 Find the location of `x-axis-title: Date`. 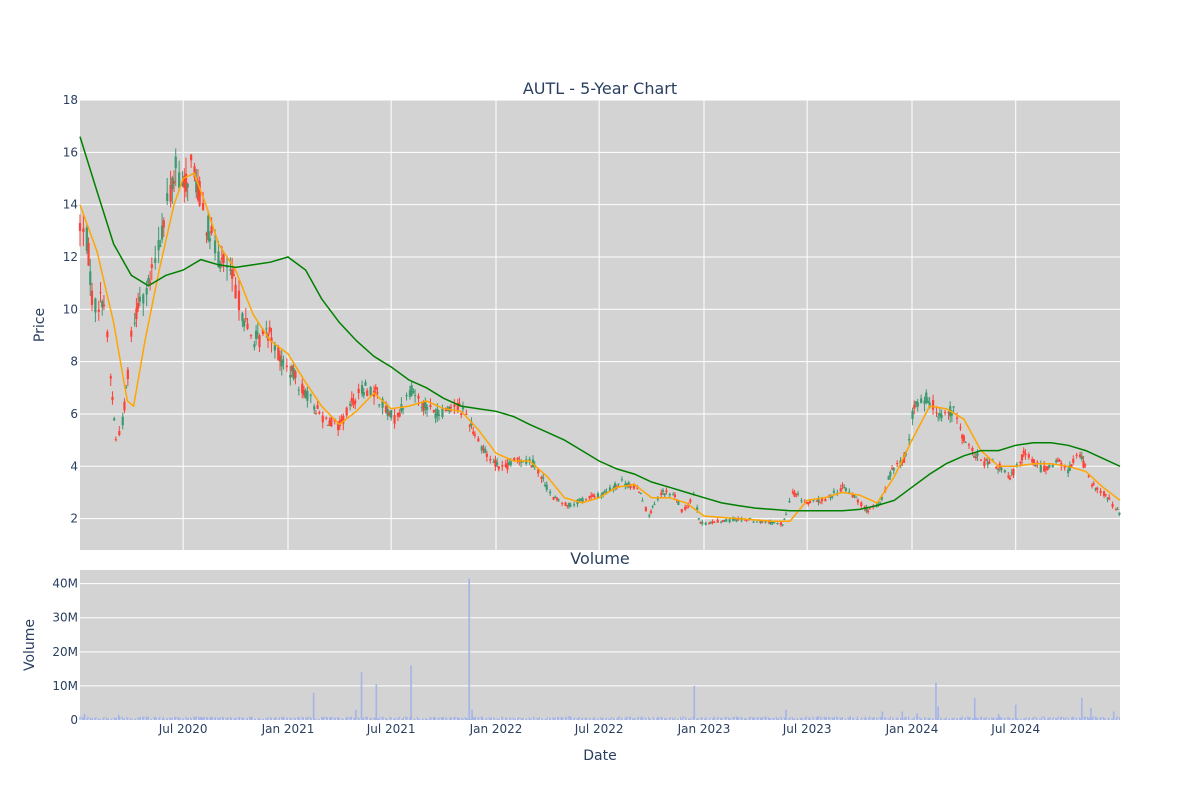

x-axis-title: Date is located at coordinates (599, 756).